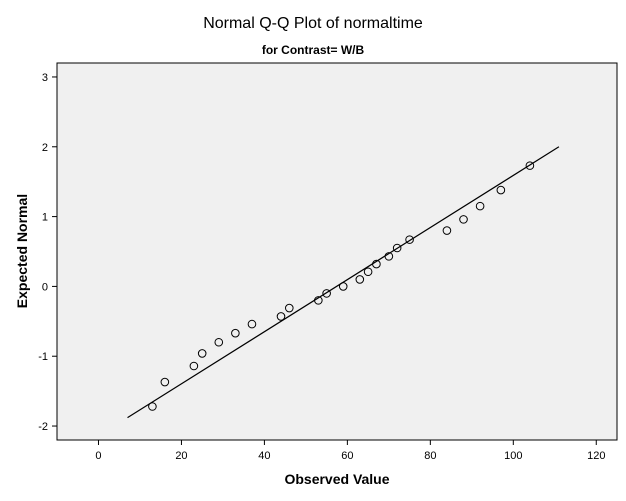  I want to click on chart-subtitle: for Contrast= W/B, so click(313, 50).